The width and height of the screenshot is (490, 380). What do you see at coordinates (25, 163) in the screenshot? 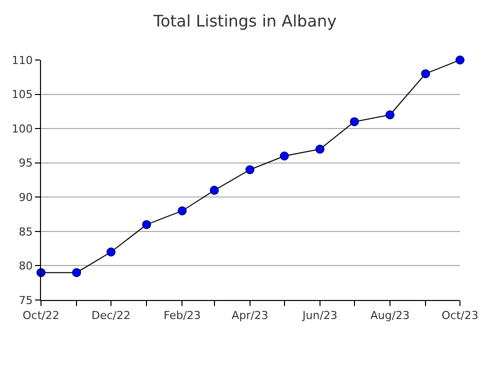
I see `y-tick-label: 95` at bounding box center [25, 163].